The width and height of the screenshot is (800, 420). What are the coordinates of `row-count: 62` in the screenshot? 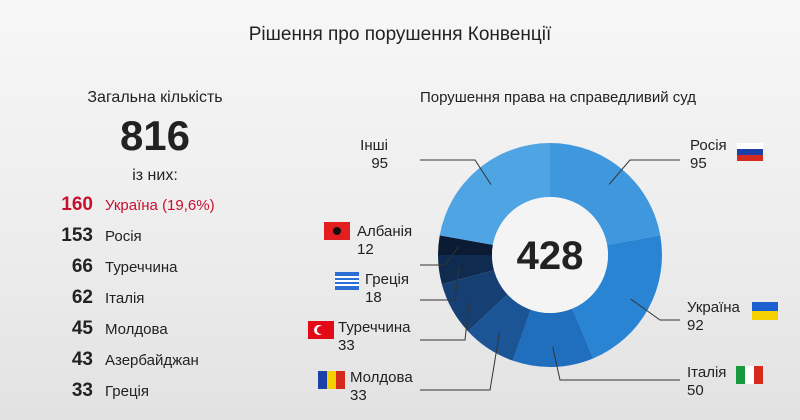 It's located at (82, 297).